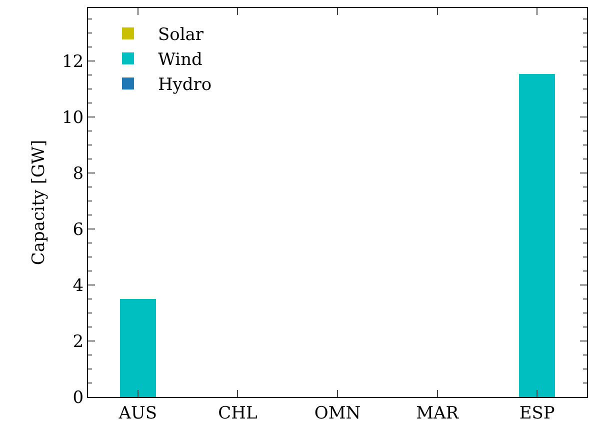 Image resolution: width=599 pixels, height=430 pixels. Describe the element at coordinates (181, 34) in the screenshot. I see `legend-label: Solar` at that location.